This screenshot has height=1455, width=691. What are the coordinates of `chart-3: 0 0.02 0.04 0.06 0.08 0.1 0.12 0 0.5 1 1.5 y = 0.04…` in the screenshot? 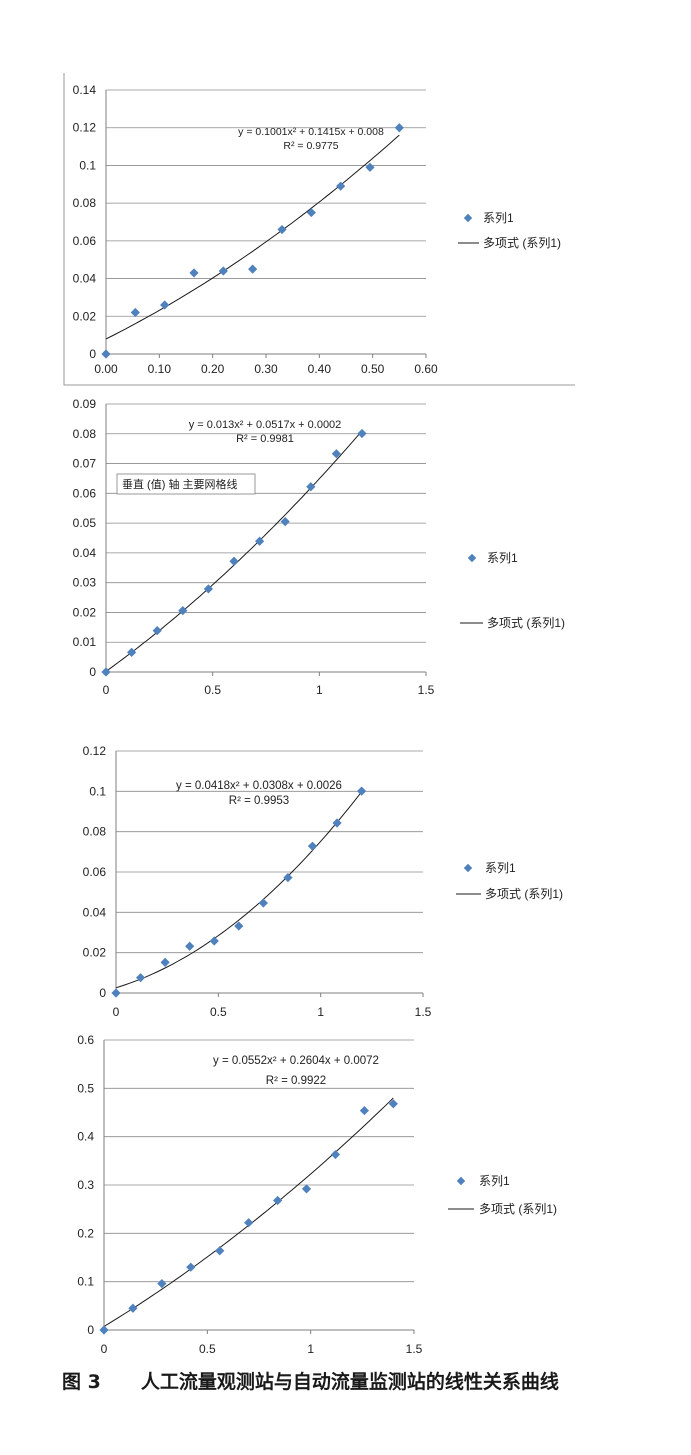 It's located at (323, 881).